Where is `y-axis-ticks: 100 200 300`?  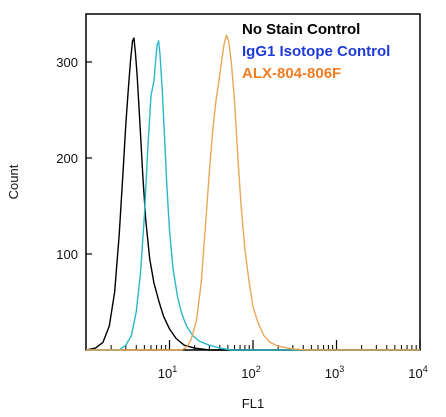
y-axis-ticks: 100 200 300 is located at coordinates (74, 158).